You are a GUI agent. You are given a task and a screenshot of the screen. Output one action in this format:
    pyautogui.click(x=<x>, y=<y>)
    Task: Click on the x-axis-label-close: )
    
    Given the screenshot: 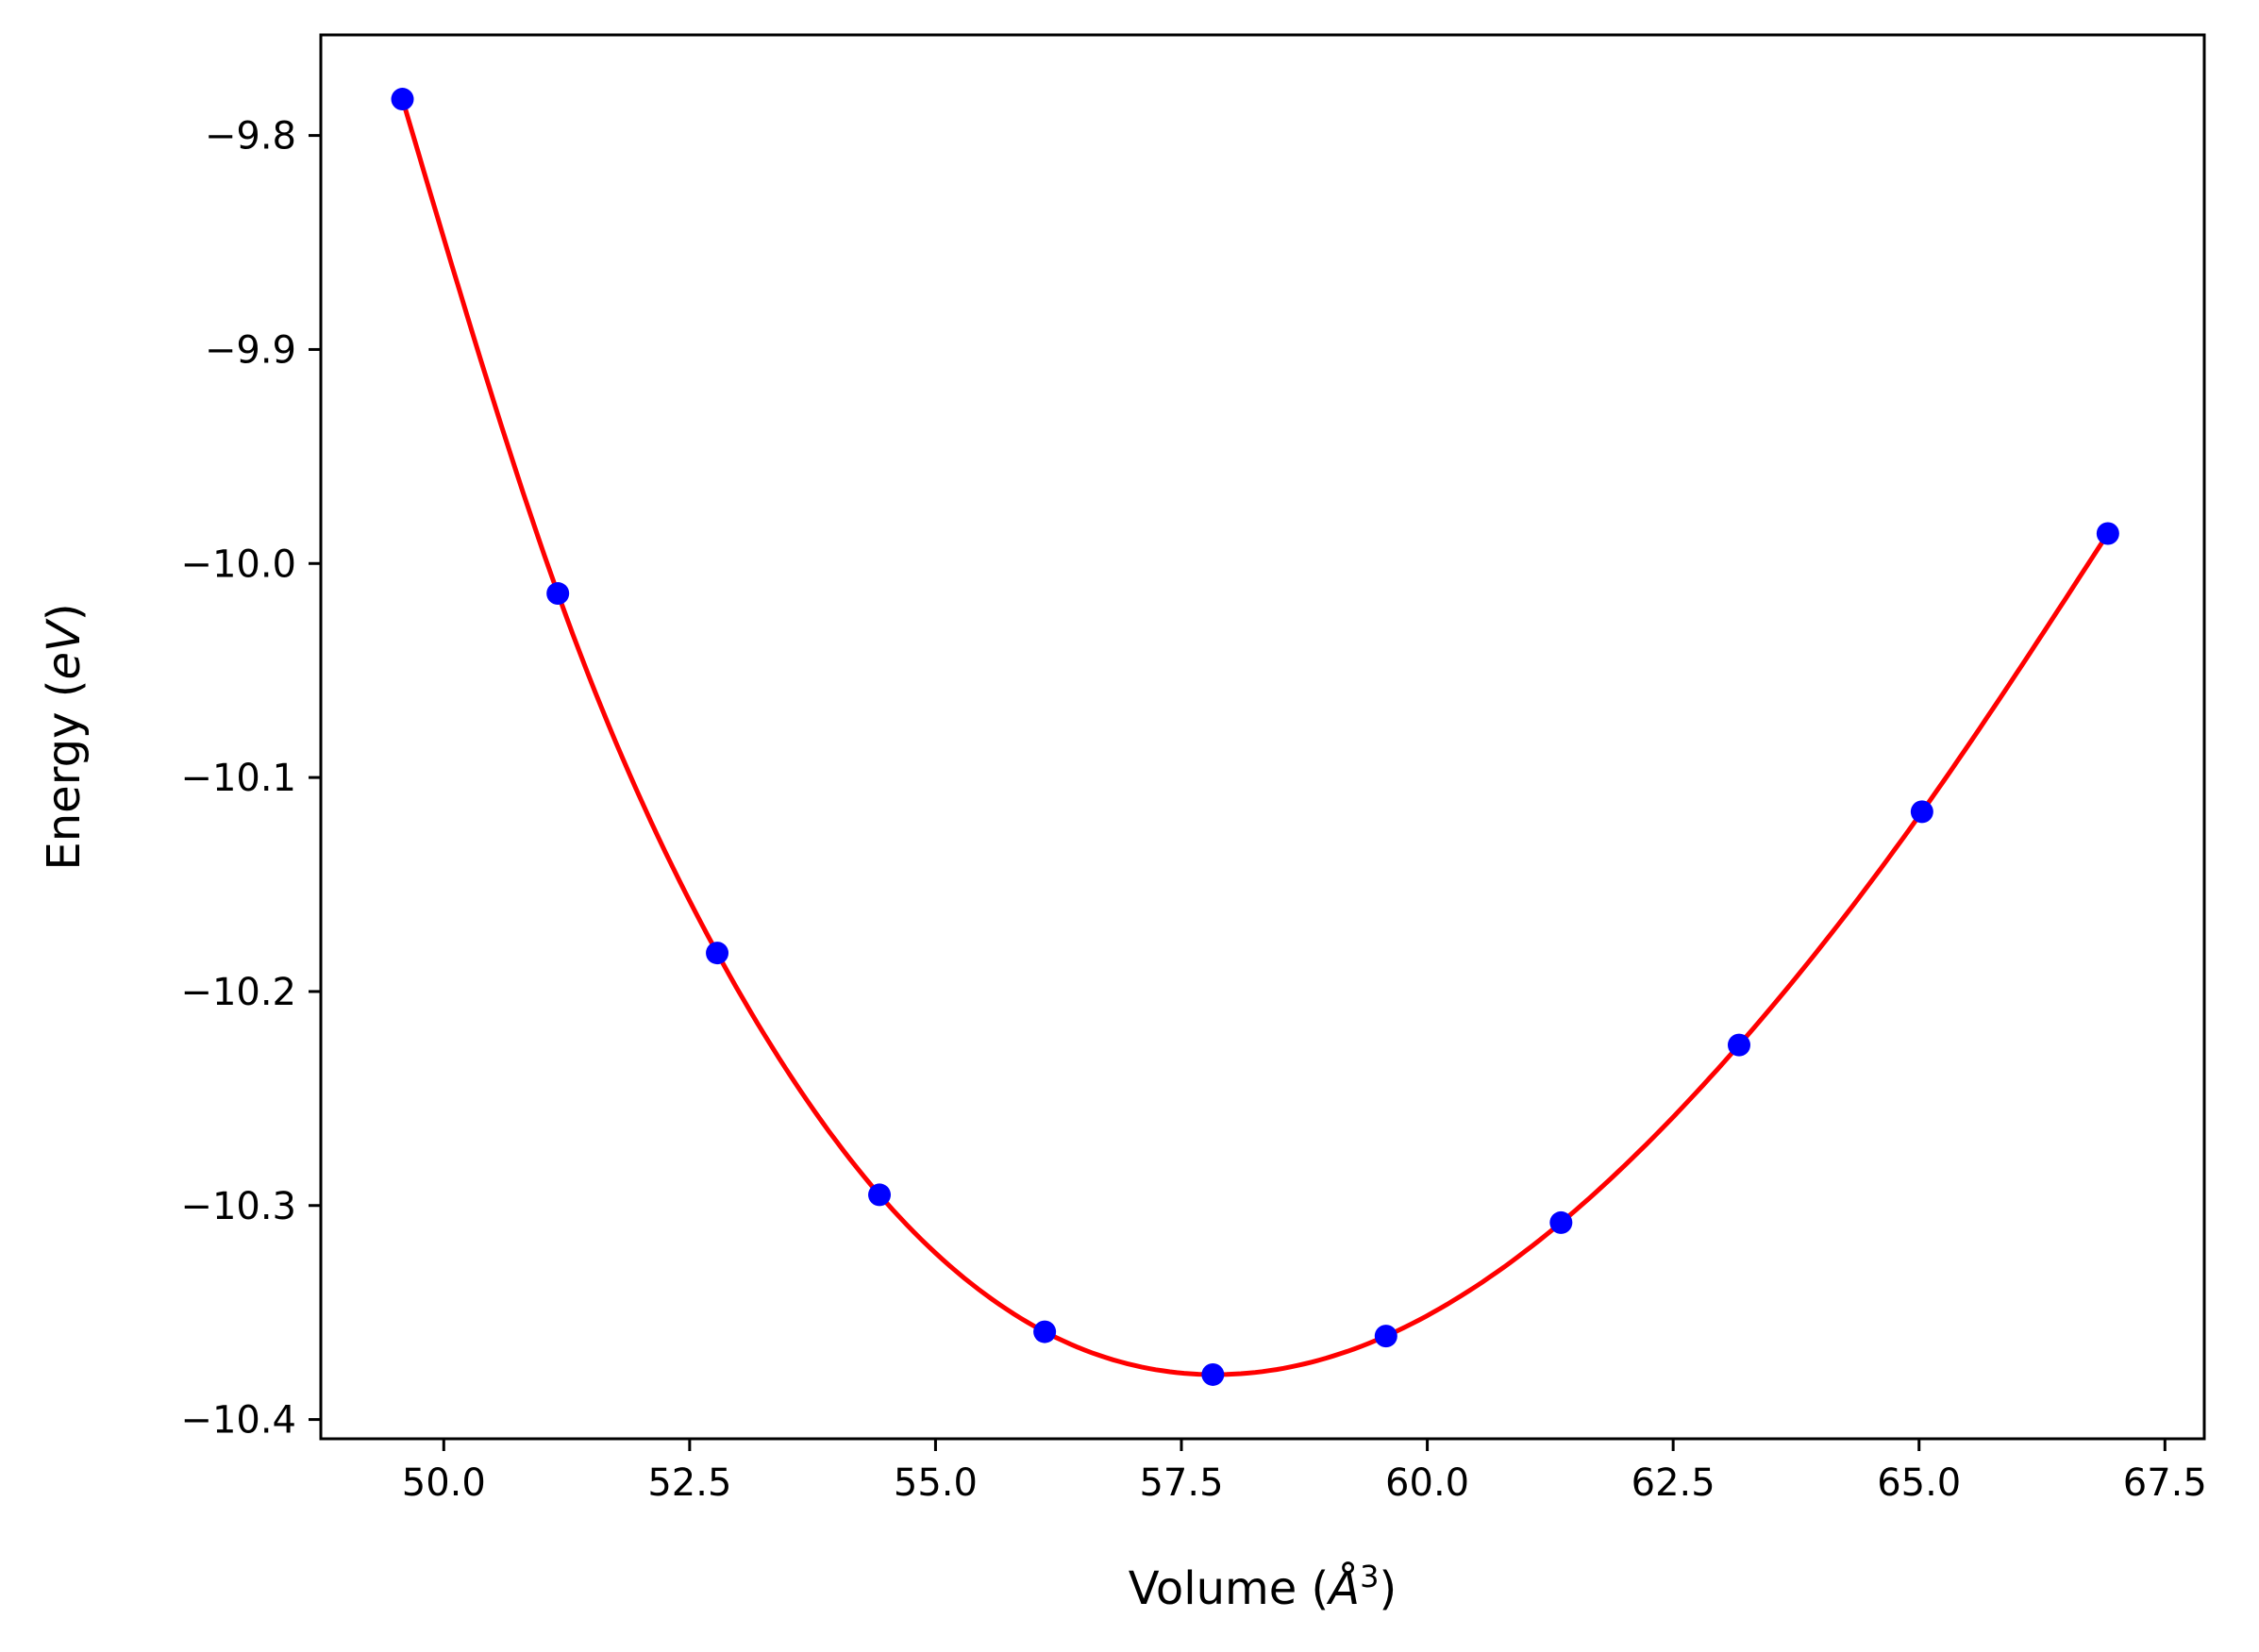 What is the action you would take?
    pyautogui.click(x=1388, y=1588)
    